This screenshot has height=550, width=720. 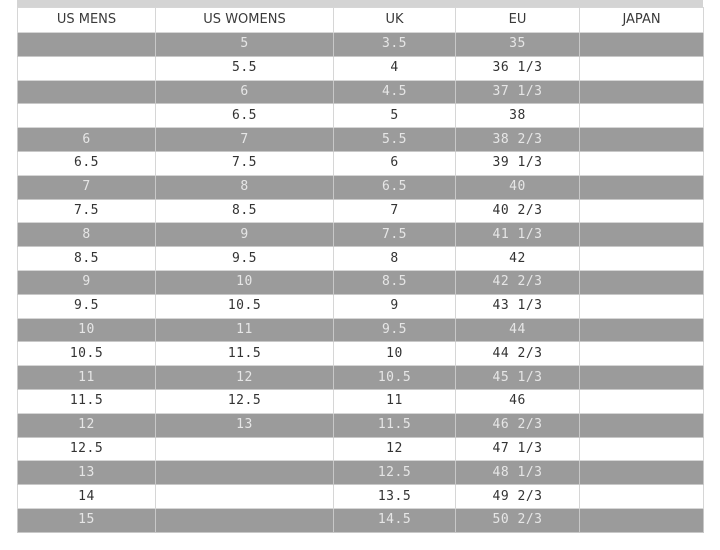 What do you see at coordinates (86, 425) in the screenshot?
I see `cell-us-mens: 12` at bounding box center [86, 425].